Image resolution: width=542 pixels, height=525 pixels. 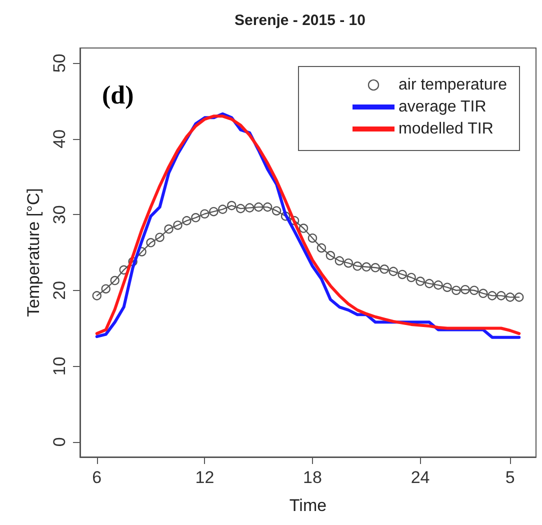 I want to click on chart-title: Serenje - 2015 - 10, so click(x=300, y=20).